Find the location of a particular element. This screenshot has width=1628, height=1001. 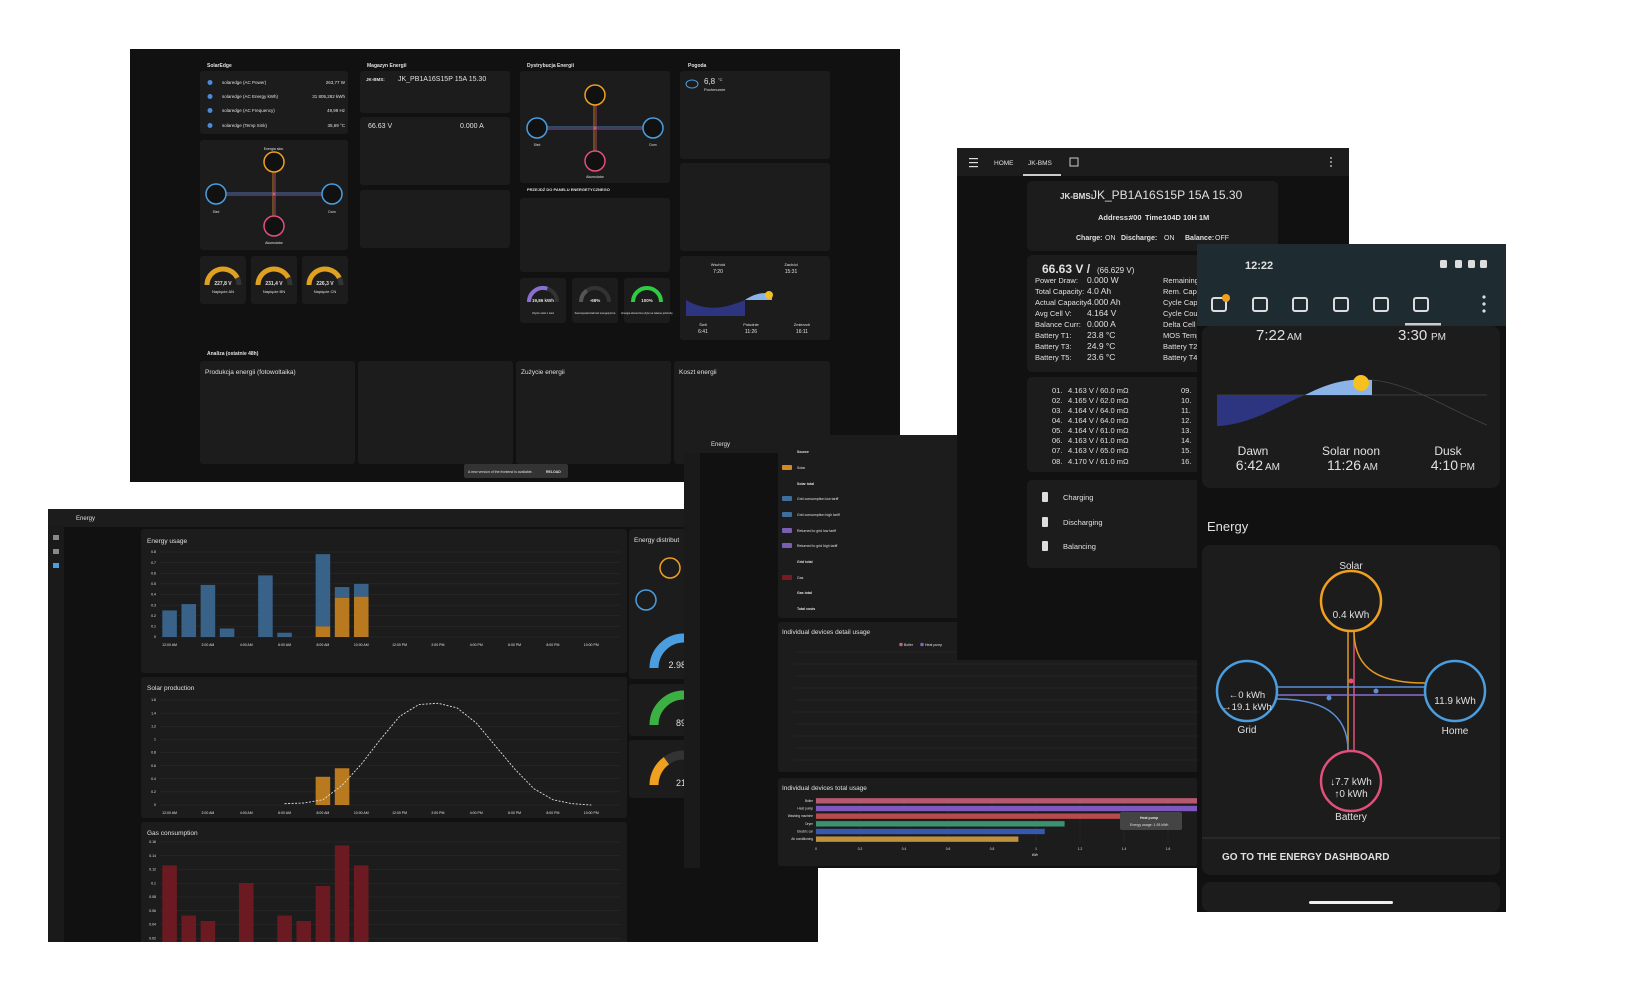

row-label: solaredge (AC Energy kWh) is located at coordinates (250, 96).